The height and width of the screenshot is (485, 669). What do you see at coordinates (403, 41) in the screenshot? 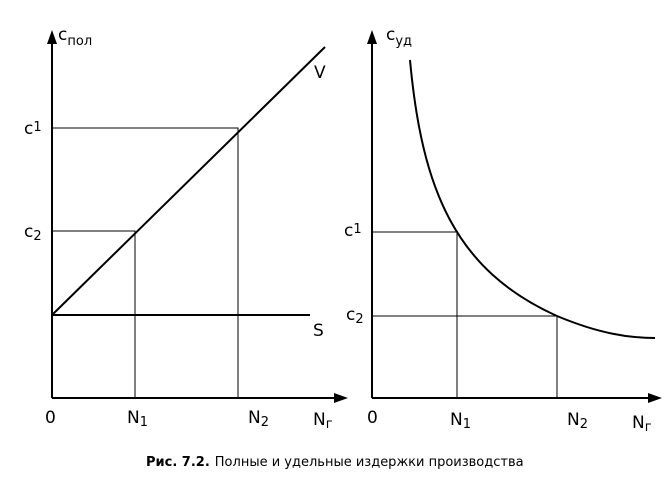
I see `label-sub: уд` at bounding box center [403, 41].